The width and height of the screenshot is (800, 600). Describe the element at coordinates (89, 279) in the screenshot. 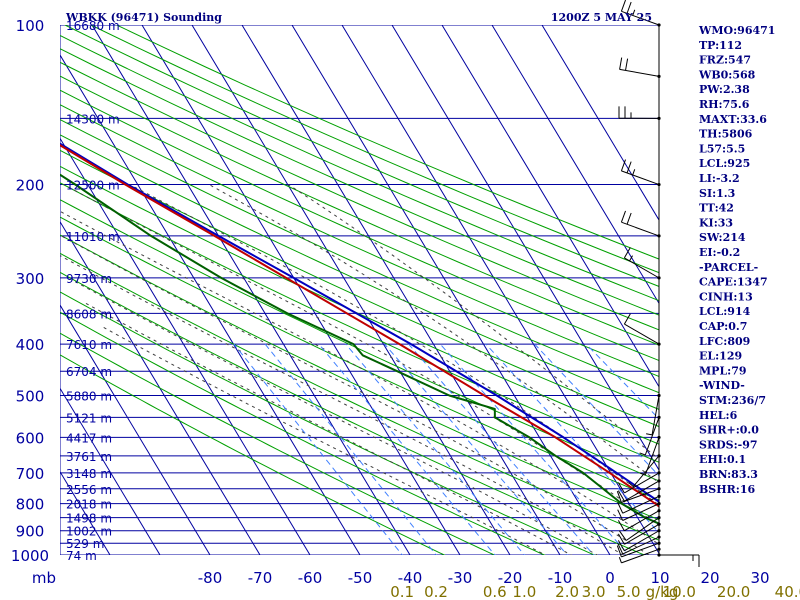

I see `height-label: 9730 m` at that location.